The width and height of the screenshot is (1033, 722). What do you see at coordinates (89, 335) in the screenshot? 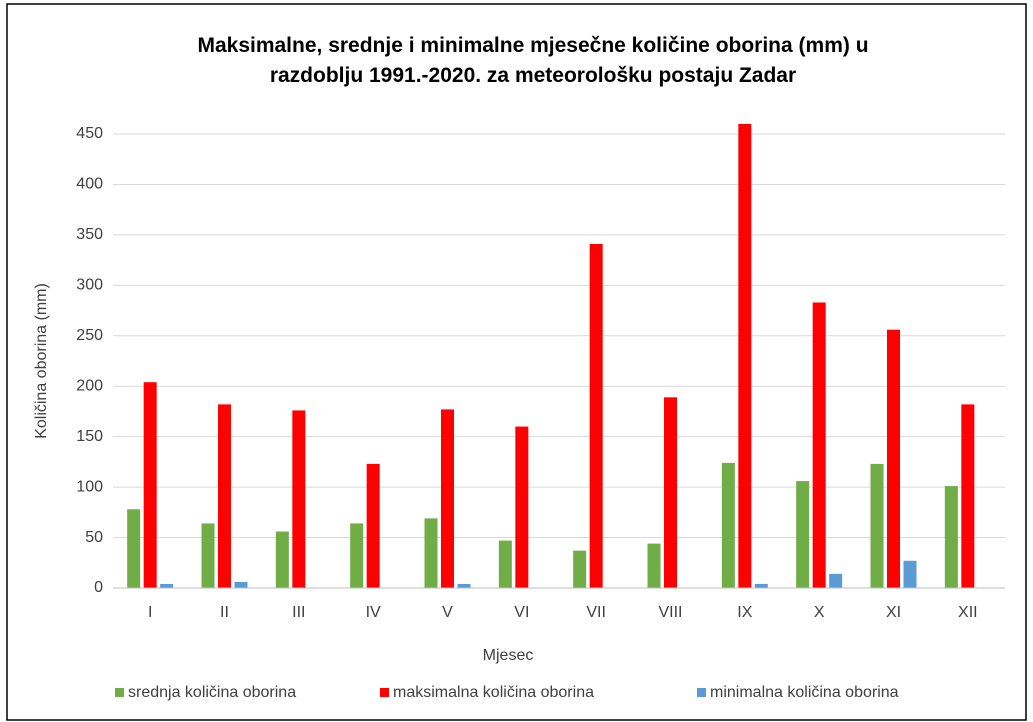
I see `y-tick-label: 250` at bounding box center [89, 335].